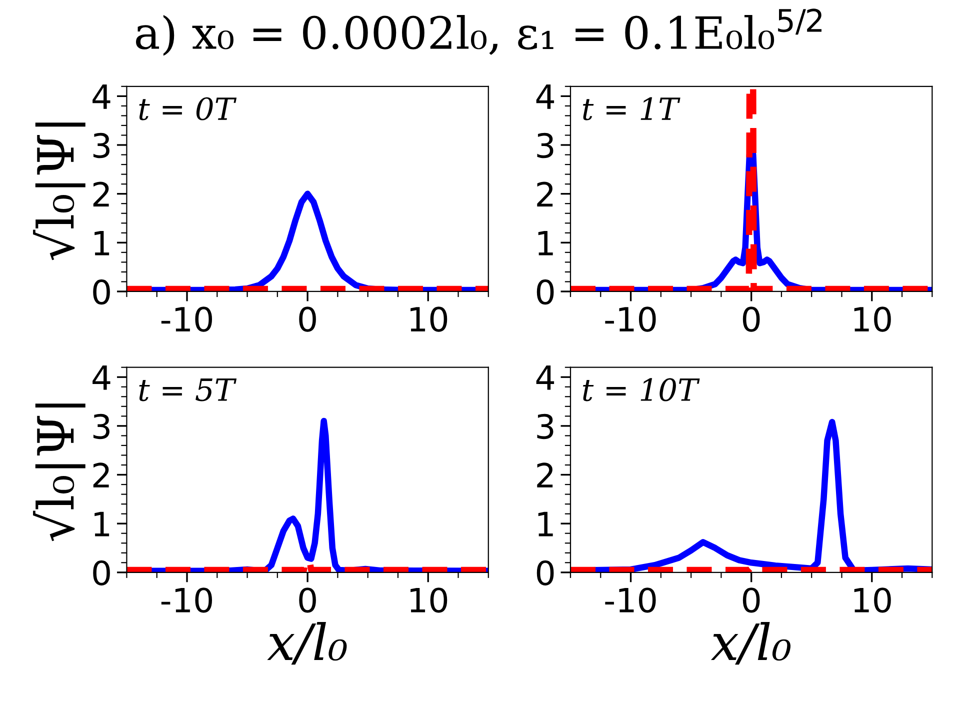  I want to click on annotation: t = 10T, so click(641, 390).